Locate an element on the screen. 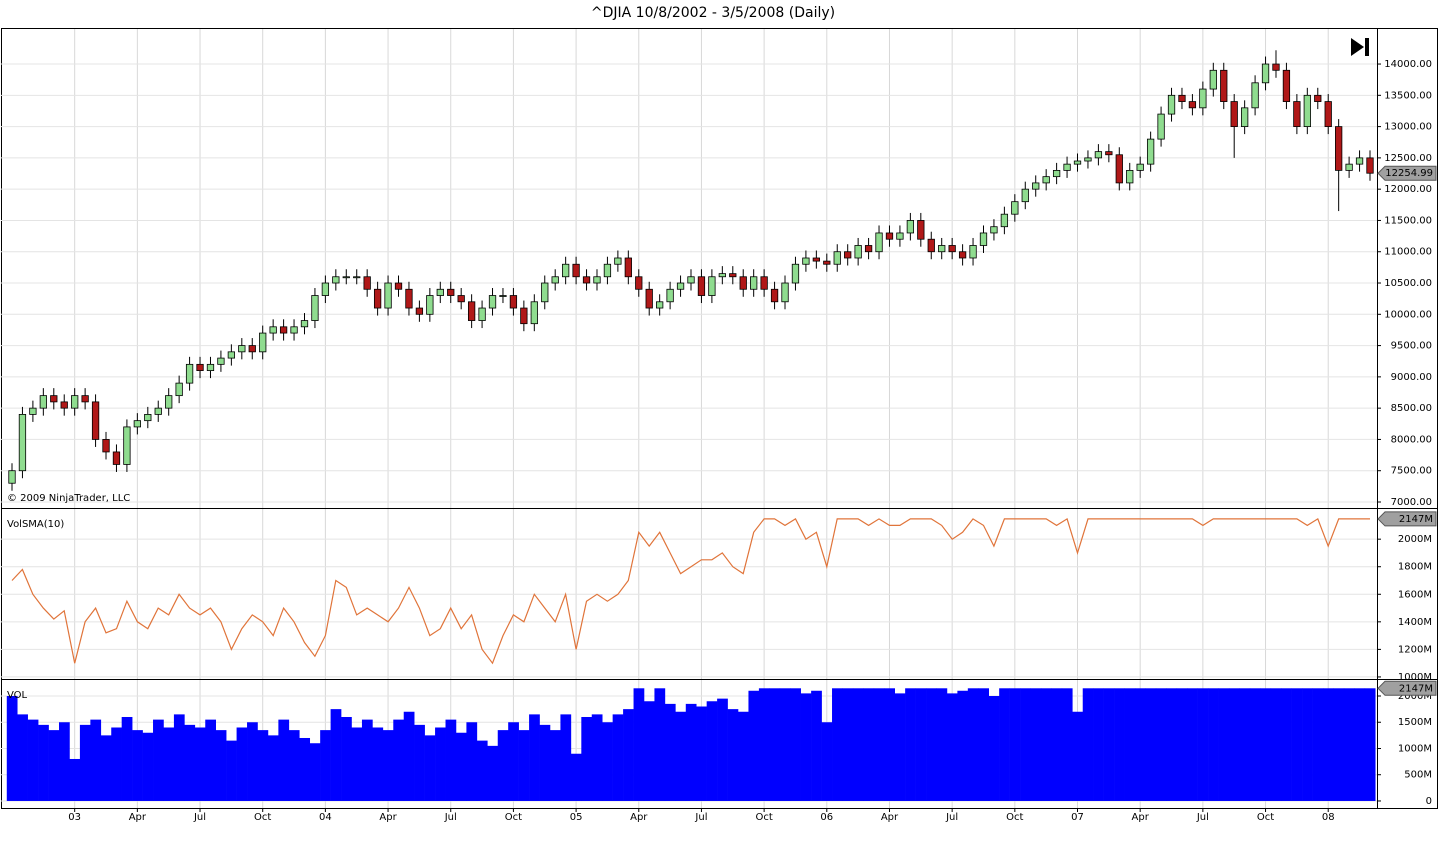 This screenshot has width=1440, height=849. x-tick-label: Apr is located at coordinates (890, 817).